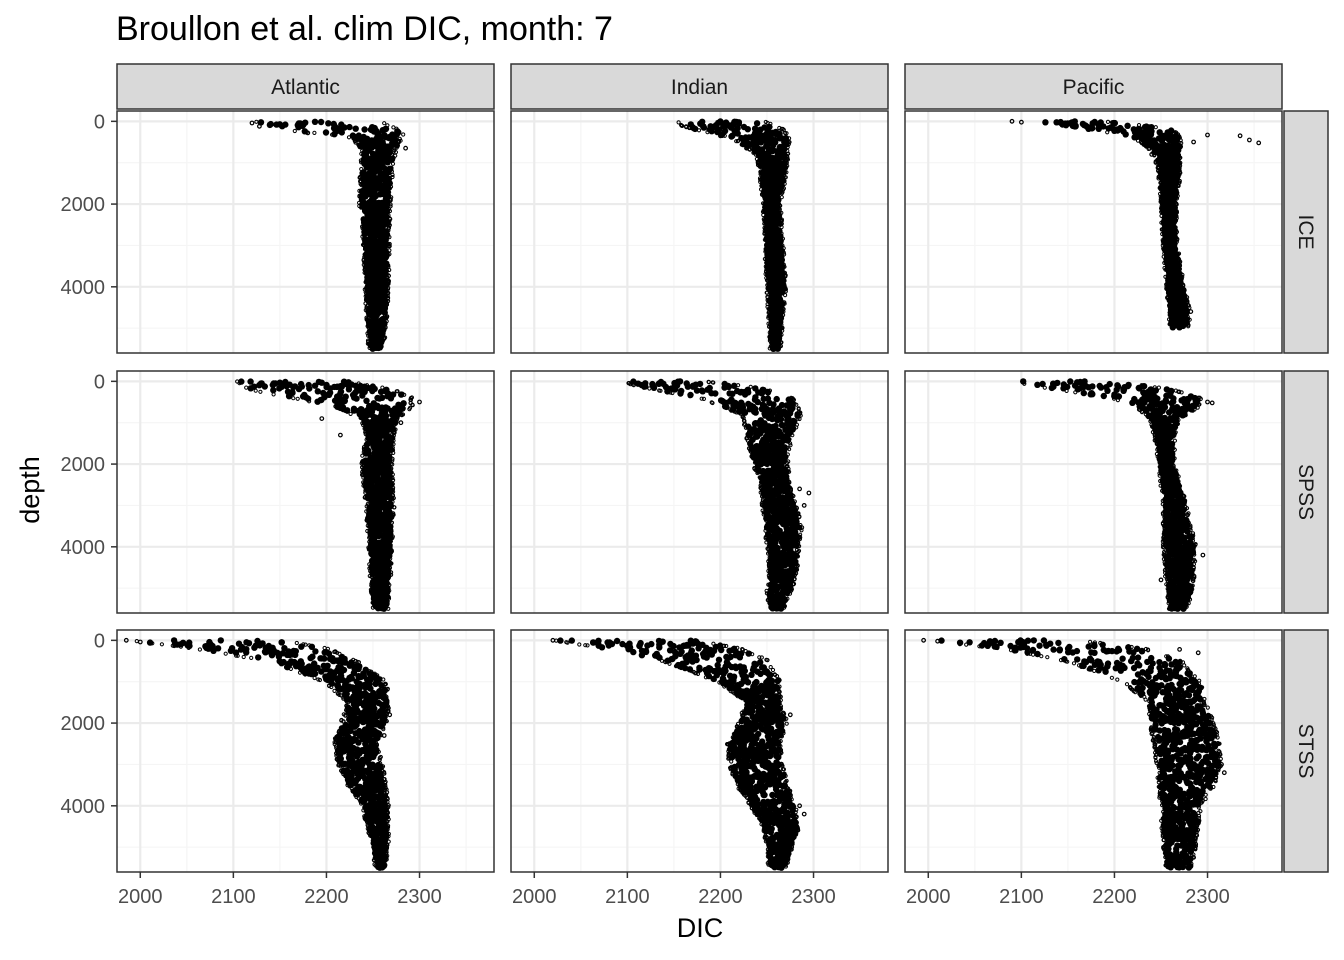 The height and width of the screenshot is (960, 1344). Describe the element at coordinates (1093, 232) in the screenshot. I see `panel-pacific-ice` at that location.